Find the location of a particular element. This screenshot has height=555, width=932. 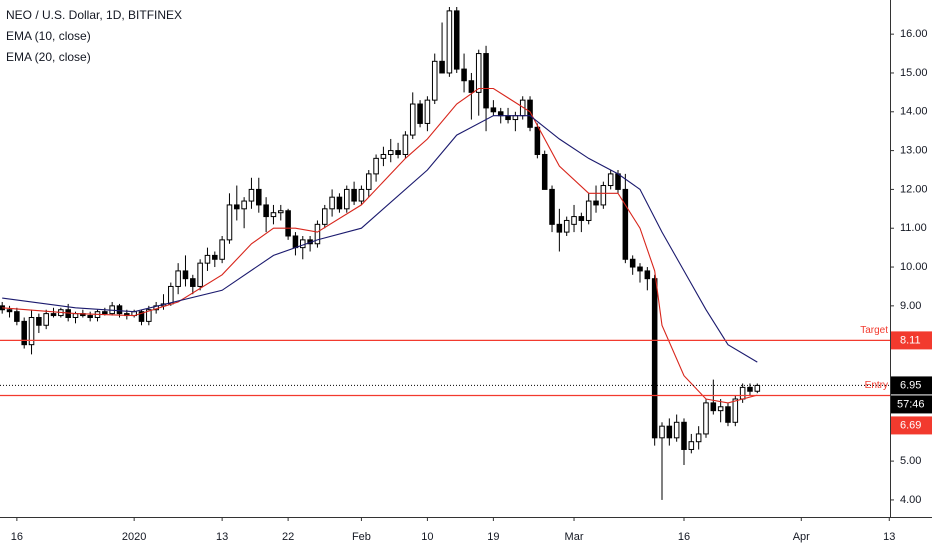

level-tag-label: 6.69 is located at coordinates (910, 425).